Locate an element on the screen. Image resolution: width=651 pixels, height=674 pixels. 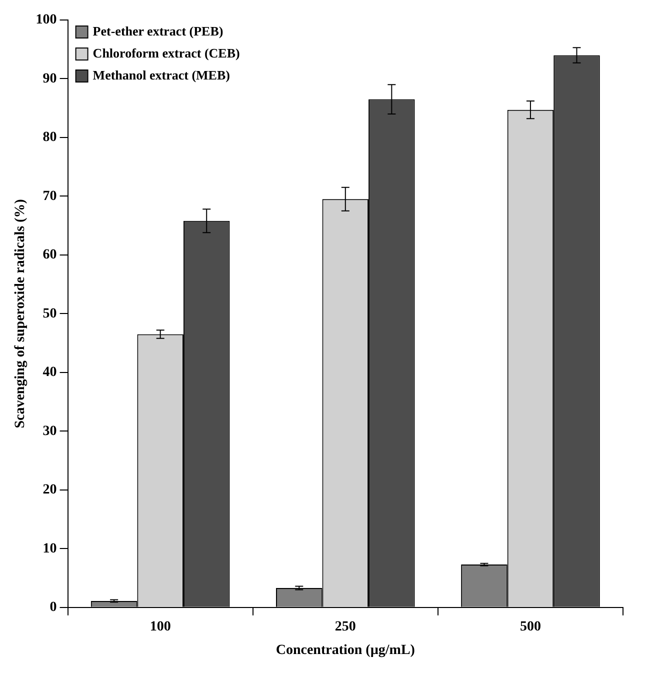
x-tick-label: 500 is located at coordinates (530, 626).